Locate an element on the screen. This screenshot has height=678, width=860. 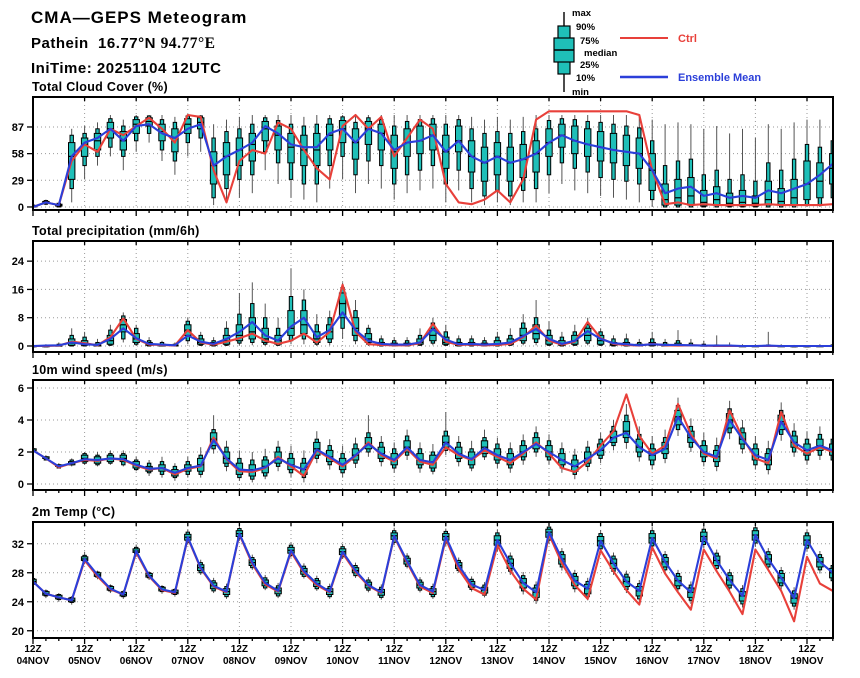
panel-title-cloud: Total Cloud Cover (%) is located at coordinates (100, 87).